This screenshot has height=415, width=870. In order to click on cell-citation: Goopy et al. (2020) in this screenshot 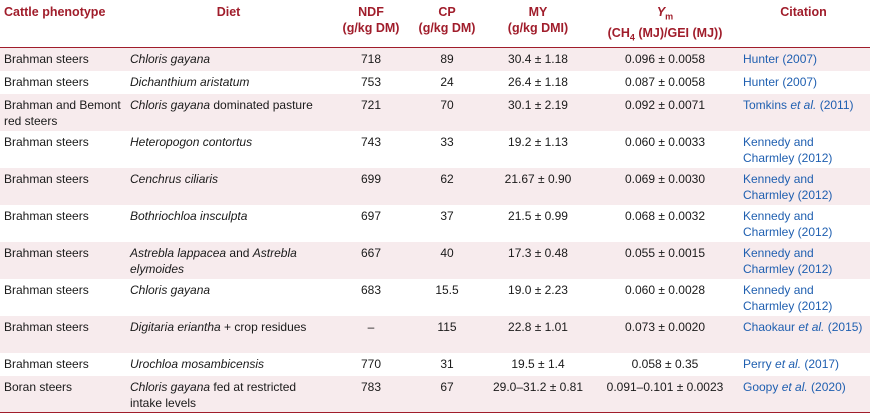, I will do `click(803, 394)`.